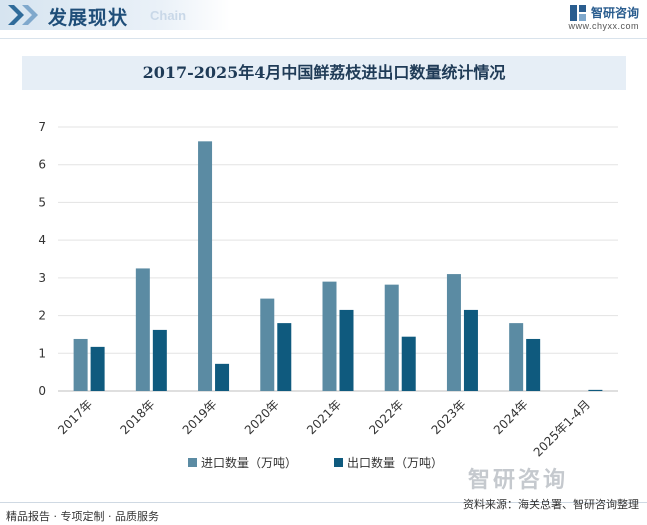 The height and width of the screenshot is (525, 647). I want to click on legend-label: 出口数量（万吨）, so click(395, 462).